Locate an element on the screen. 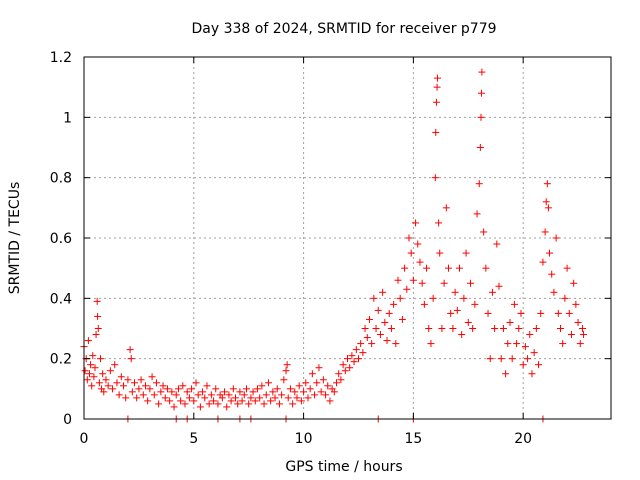 This screenshot has width=640, height=480. x-tick-label: 5 is located at coordinates (193, 439).